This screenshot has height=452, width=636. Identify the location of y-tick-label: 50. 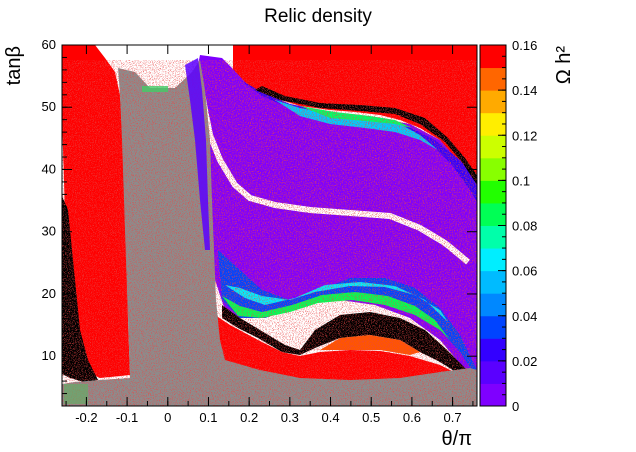
(49, 106).